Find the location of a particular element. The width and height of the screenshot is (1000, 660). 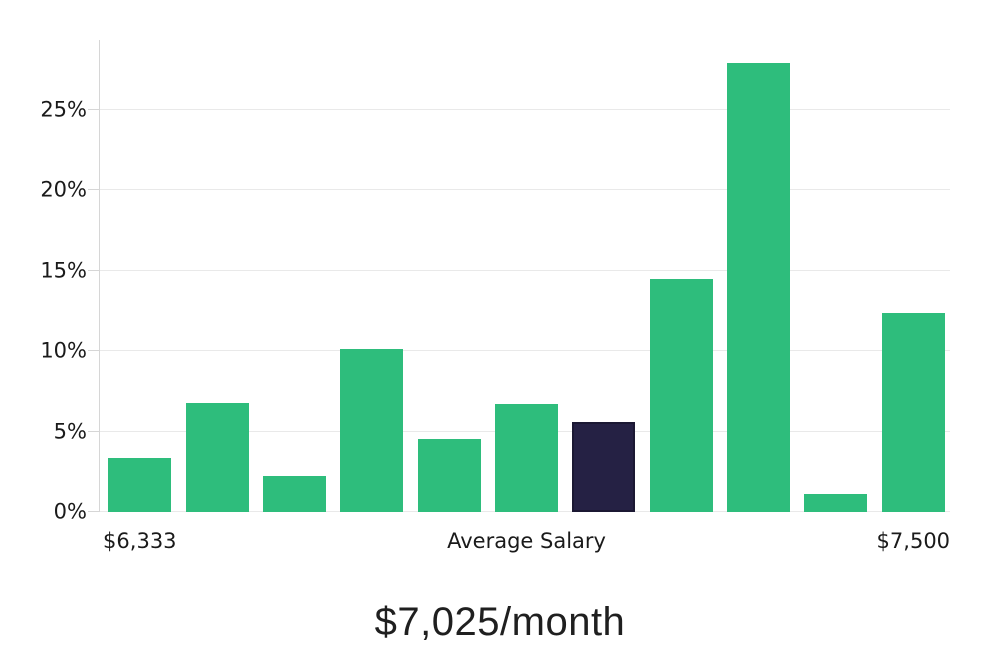

y-axis-label: 25% is located at coordinates (63, 109).